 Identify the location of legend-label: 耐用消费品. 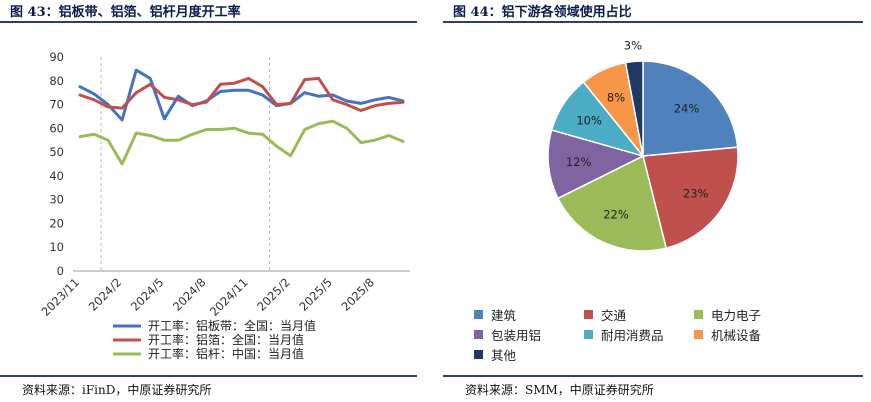
(632, 335).